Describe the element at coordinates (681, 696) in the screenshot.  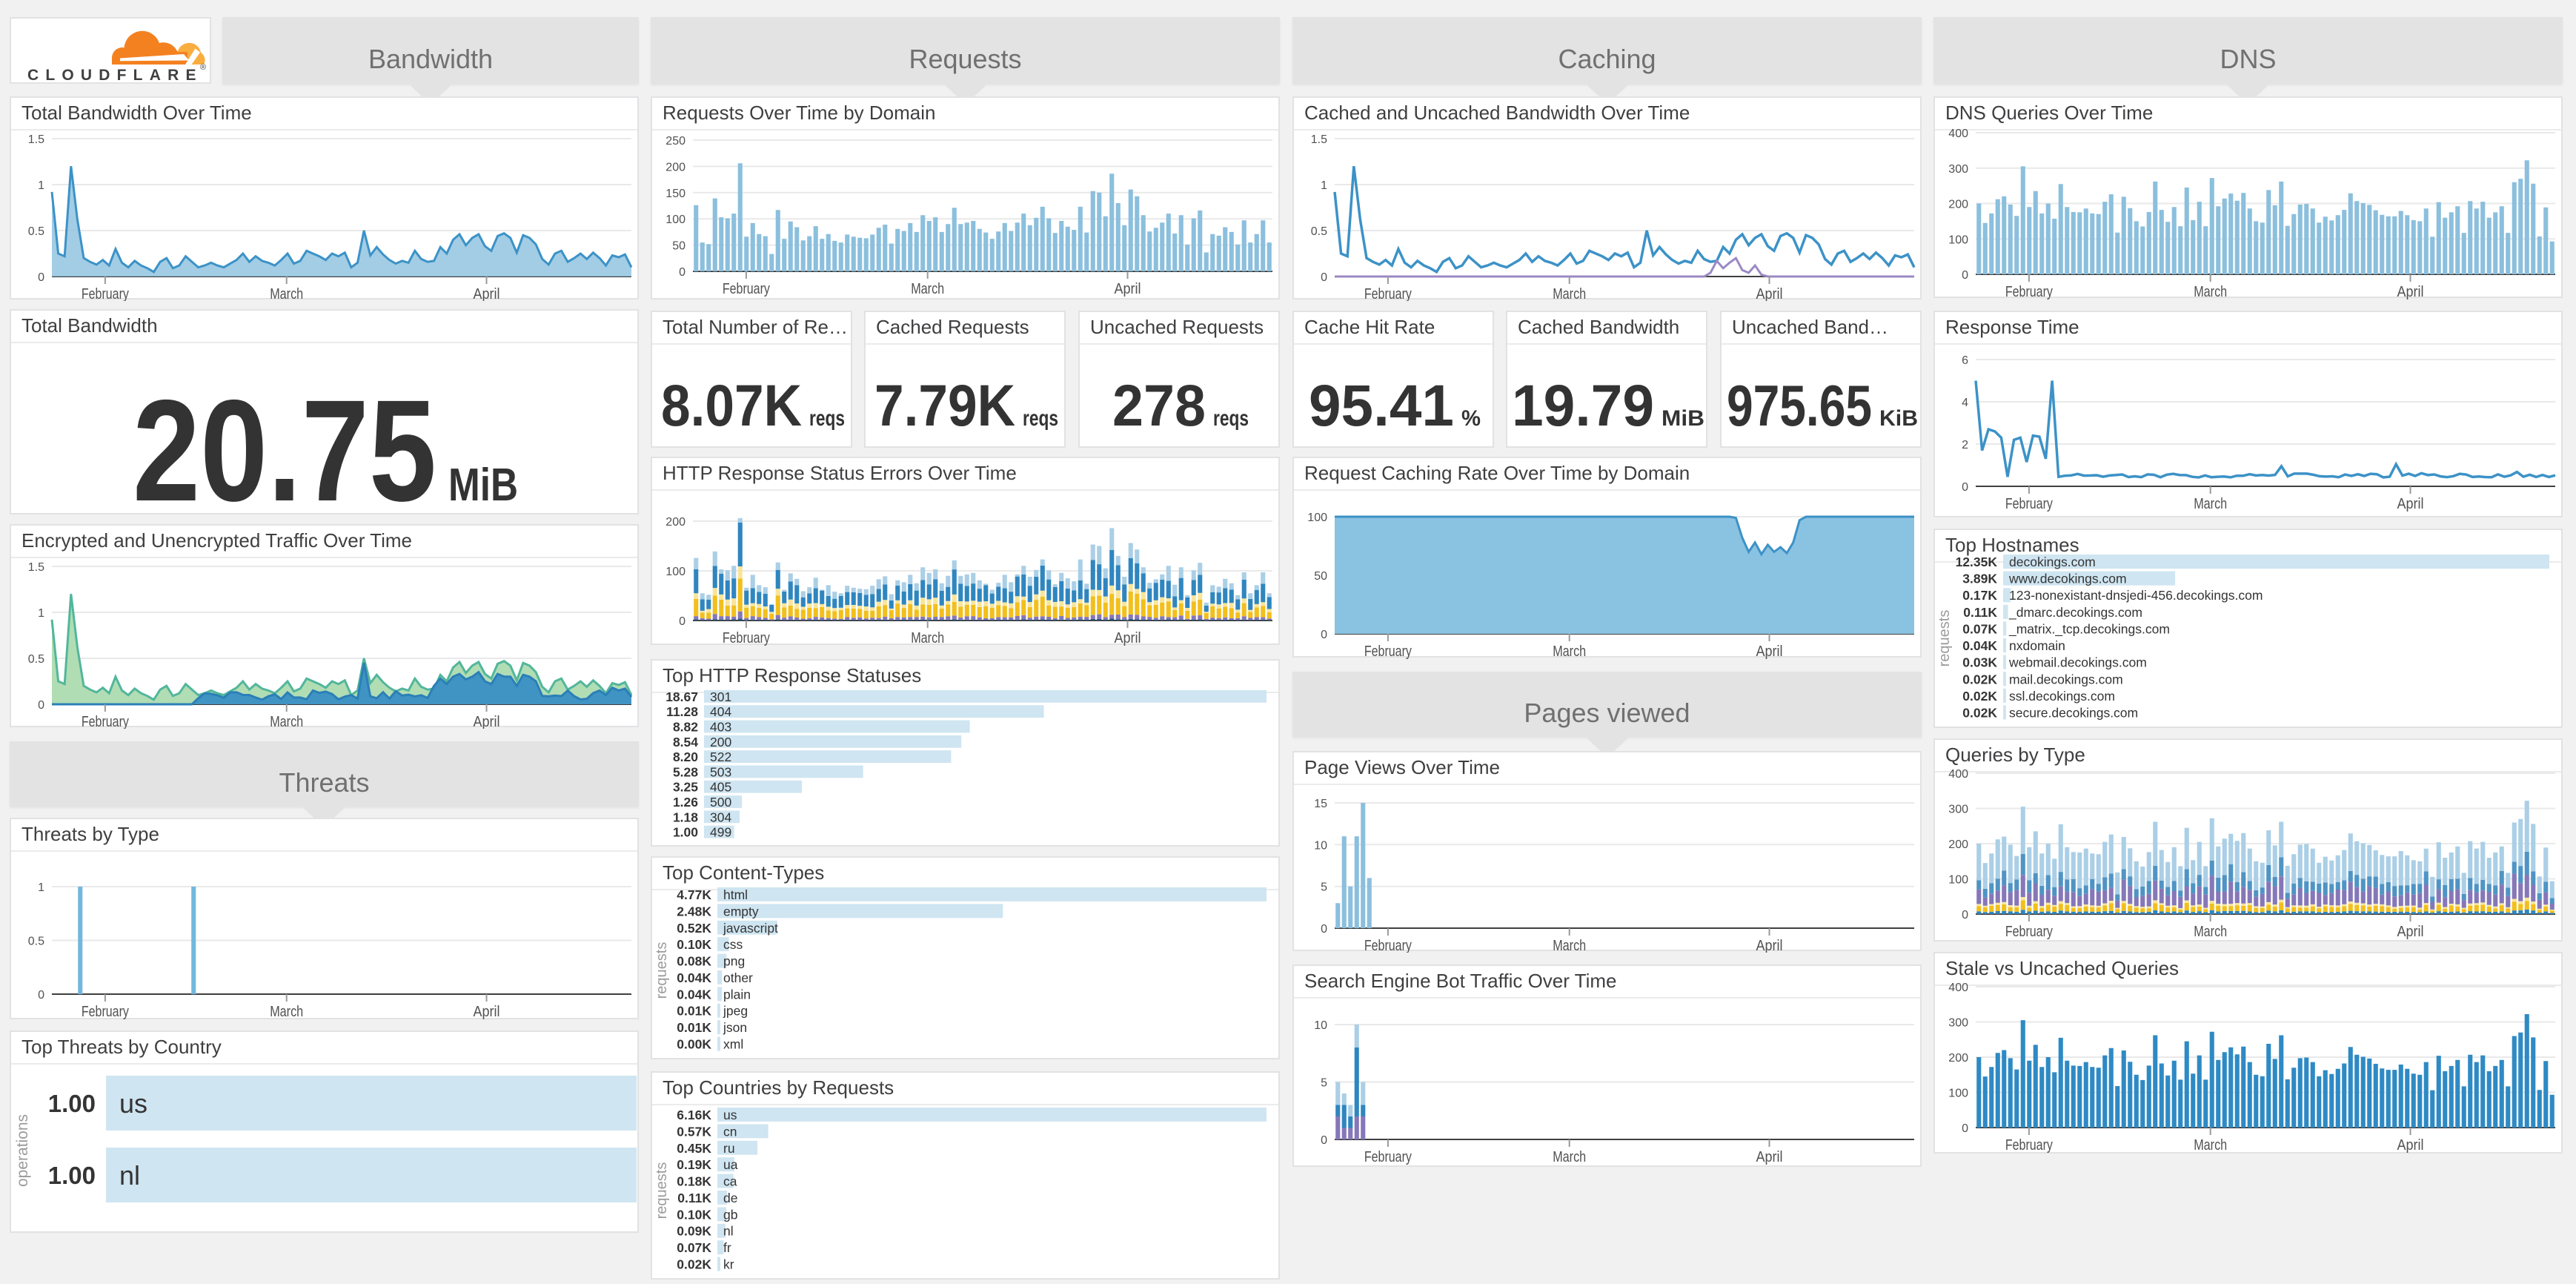
I see `svg-text: 18.67` at that location.